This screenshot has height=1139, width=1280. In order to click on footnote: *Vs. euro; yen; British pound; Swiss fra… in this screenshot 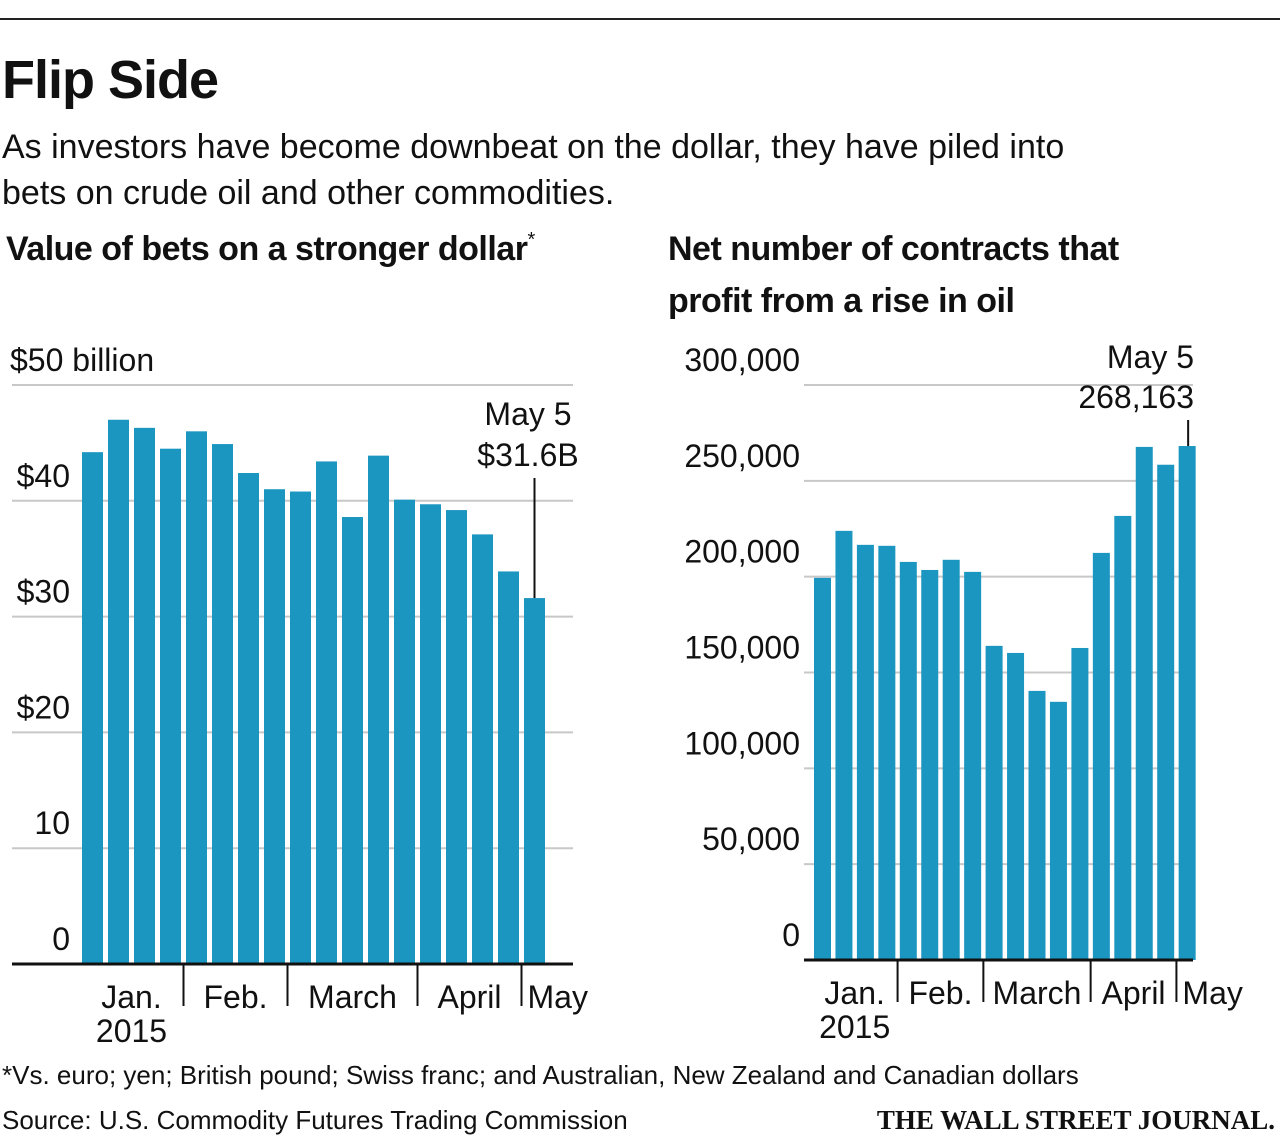, I will do `click(540, 1075)`.